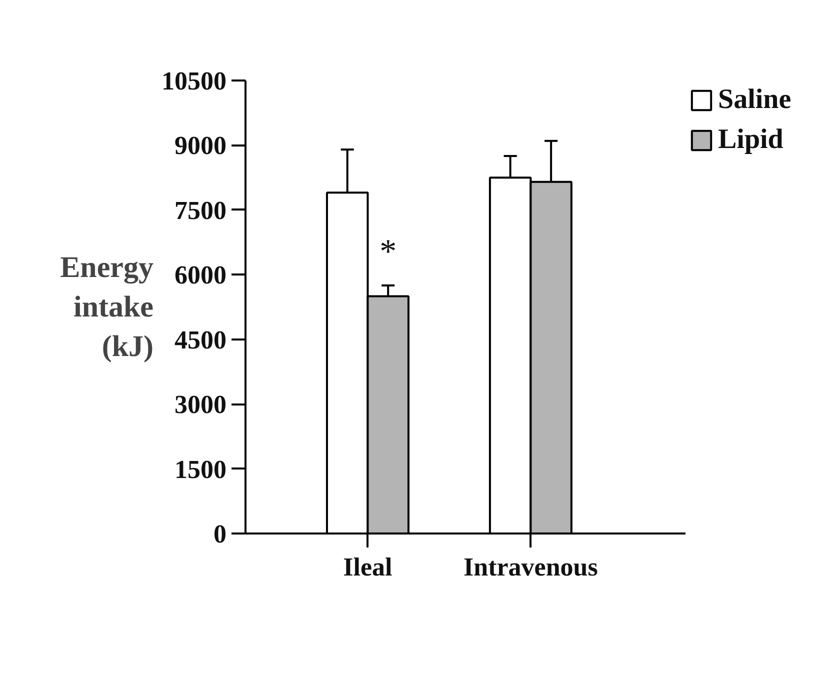 This screenshot has height=690, width=834. What do you see at coordinates (367, 567) in the screenshot?
I see `x-tick-label: Ileal` at bounding box center [367, 567].